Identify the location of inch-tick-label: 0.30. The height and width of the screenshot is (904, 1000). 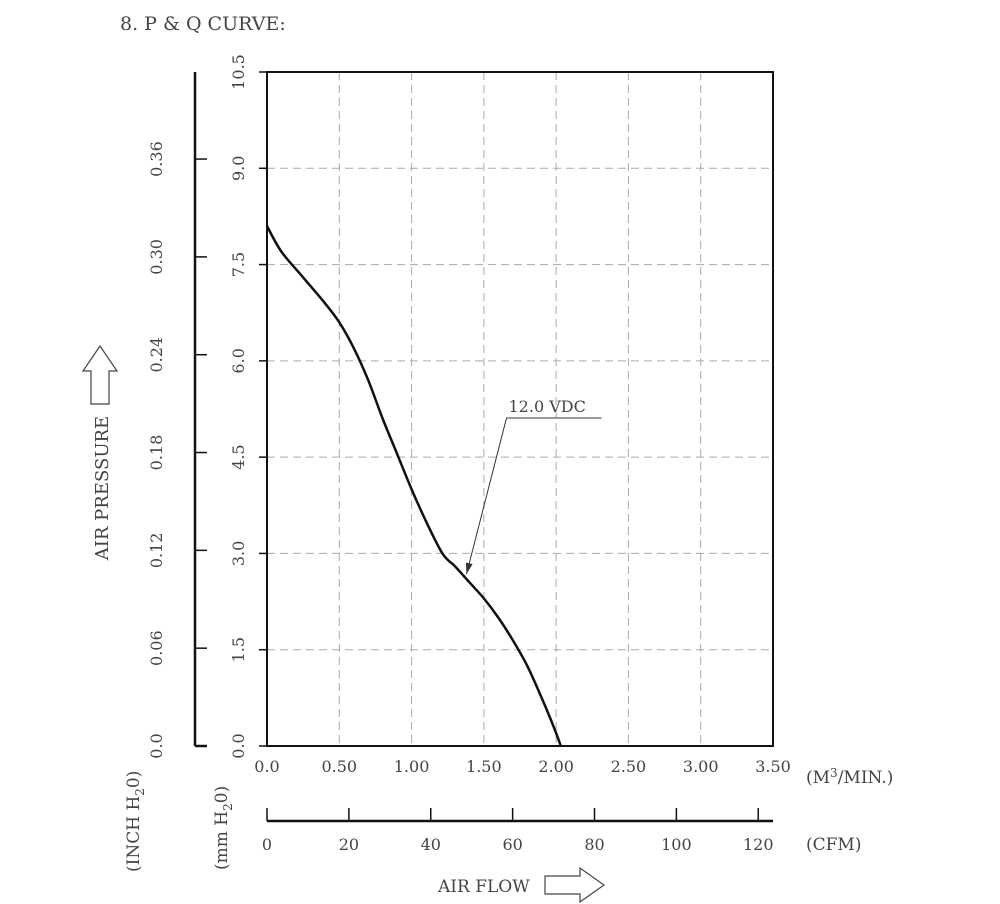
(156, 257).